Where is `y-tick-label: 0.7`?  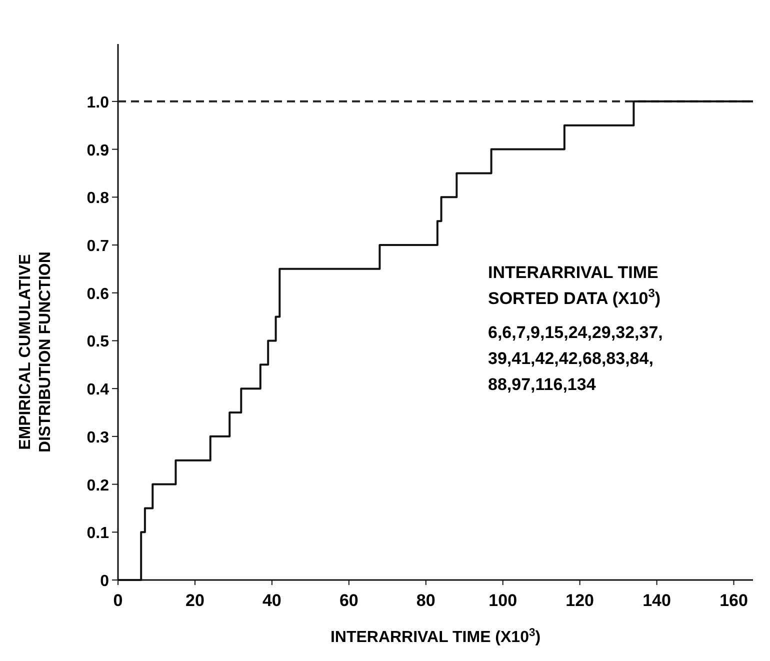
y-tick-label: 0.7 is located at coordinates (98, 246).